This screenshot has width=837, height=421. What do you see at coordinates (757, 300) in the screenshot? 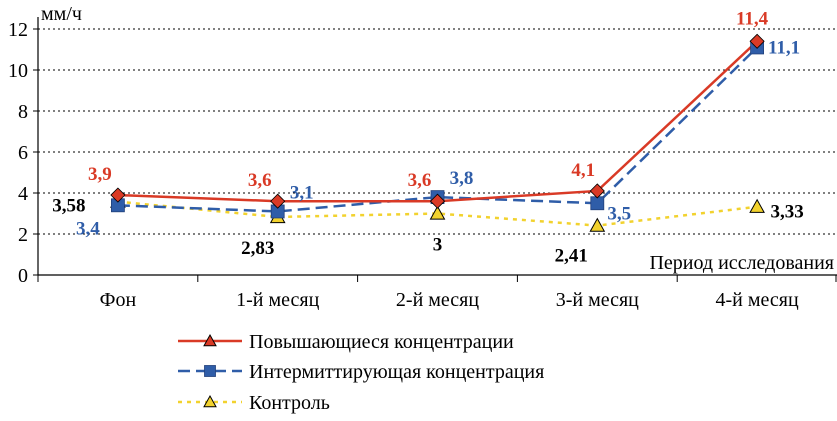
I see `x-tick-label-4: 4-й месяц` at bounding box center [757, 300].